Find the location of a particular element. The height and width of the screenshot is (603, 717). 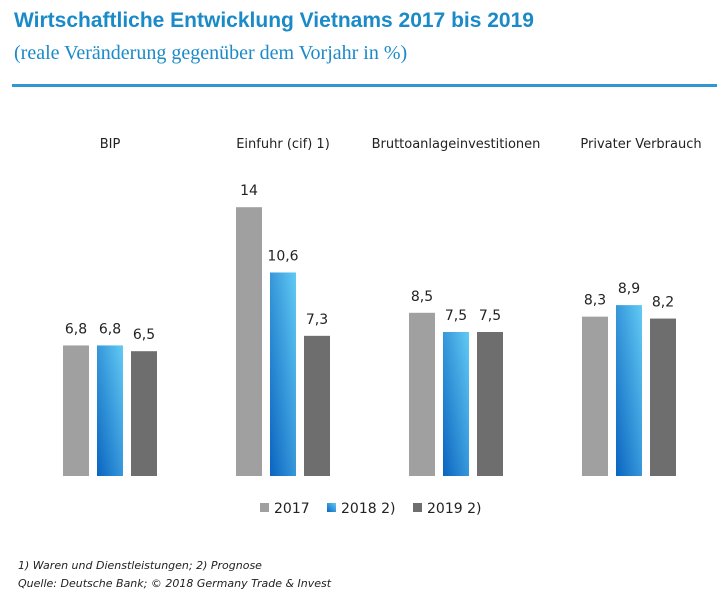

data-label: 10,6 is located at coordinates (282, 256).